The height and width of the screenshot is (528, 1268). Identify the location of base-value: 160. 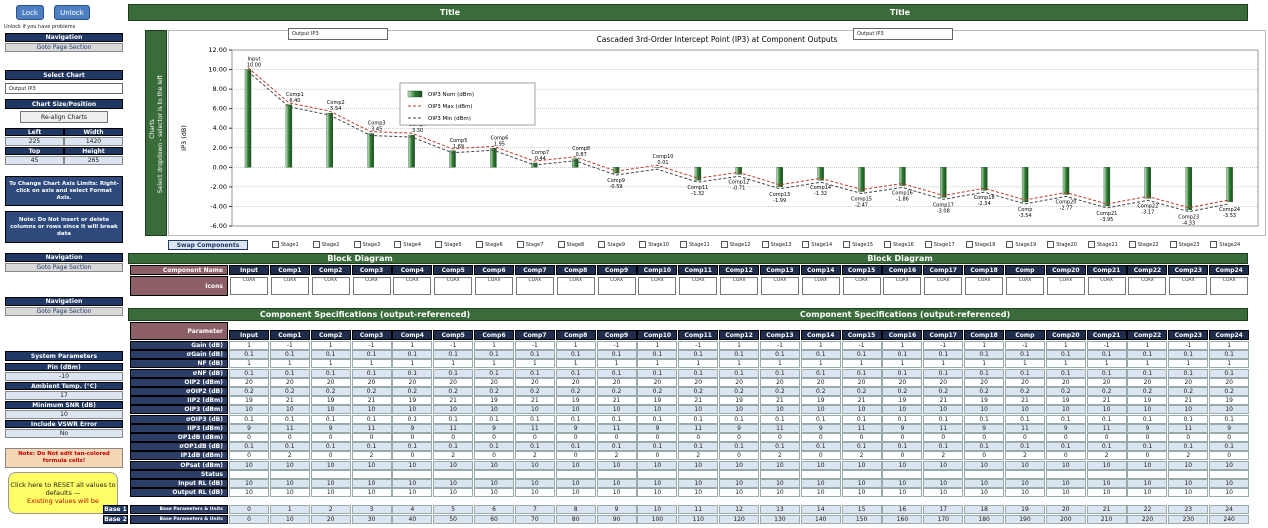
(902, 519).